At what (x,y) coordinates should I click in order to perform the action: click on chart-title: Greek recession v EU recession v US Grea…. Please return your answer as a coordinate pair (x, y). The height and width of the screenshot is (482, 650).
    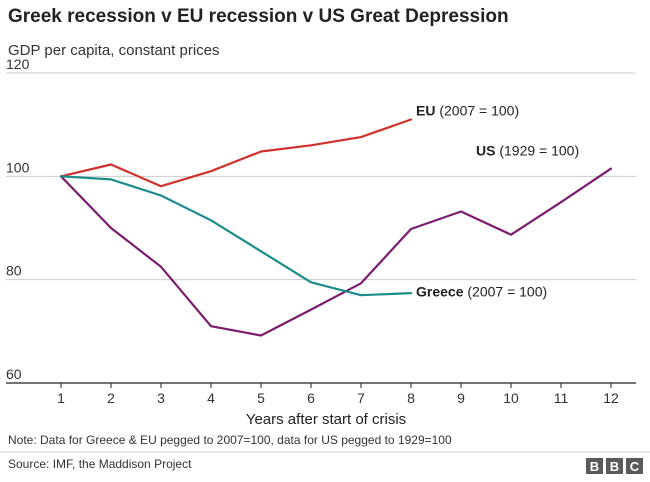
    Looking at the image, I should click on (258, 16).